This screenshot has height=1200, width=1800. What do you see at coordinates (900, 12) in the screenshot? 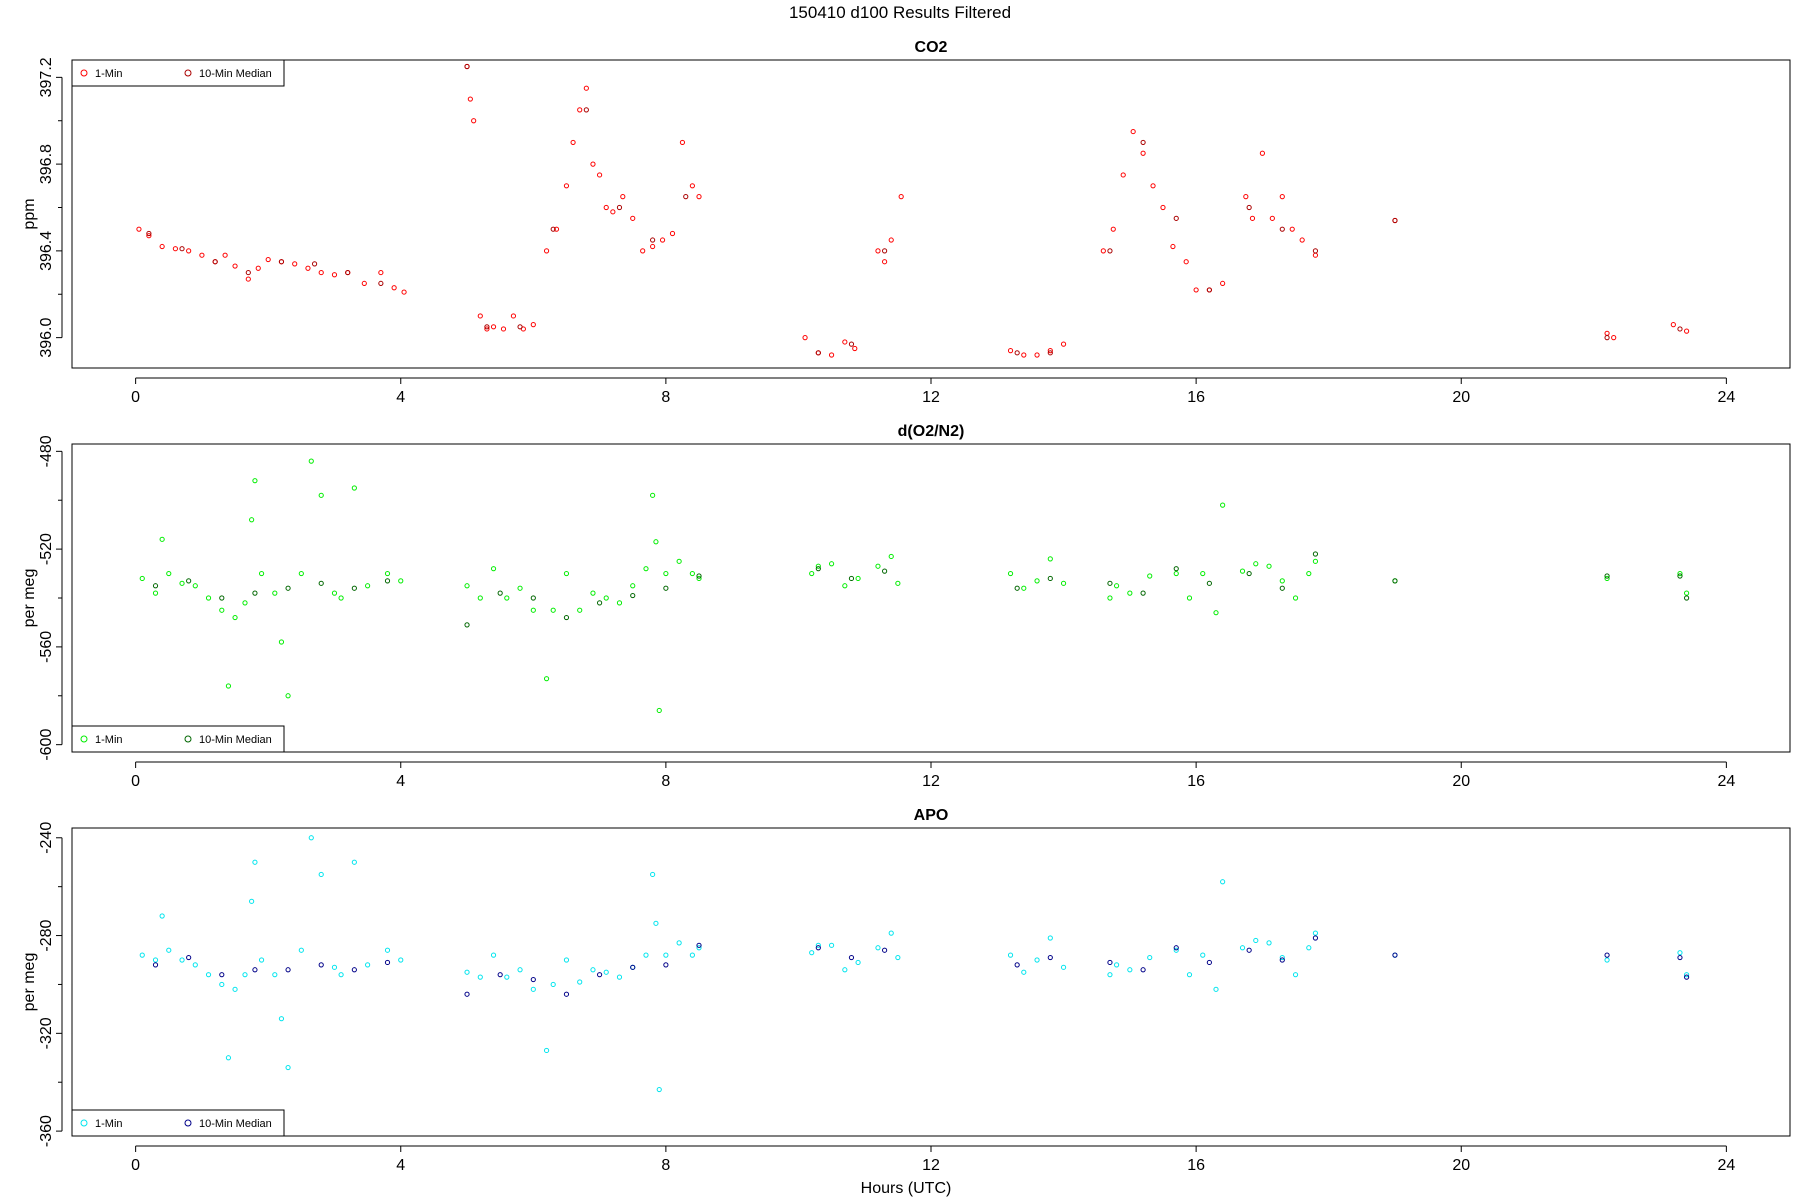
I see `figure-title: 150410 d100 Results Filtered` at bounding box center [900, 12].